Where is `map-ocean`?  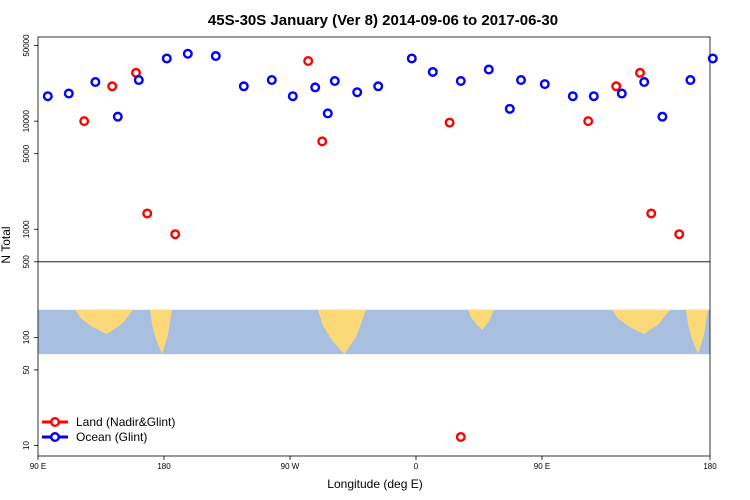
map-ocean is located at coordinates (374, 332).